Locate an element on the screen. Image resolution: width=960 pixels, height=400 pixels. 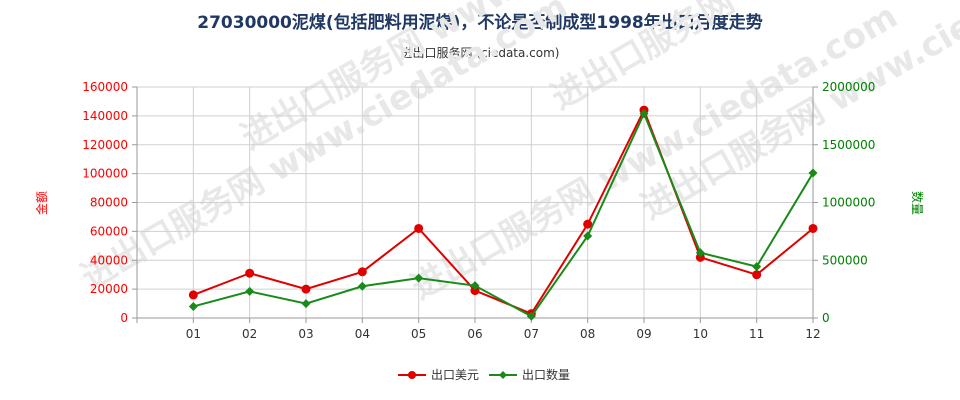
y-axis-left-label: 金额 is located at coordinates (41, 203).